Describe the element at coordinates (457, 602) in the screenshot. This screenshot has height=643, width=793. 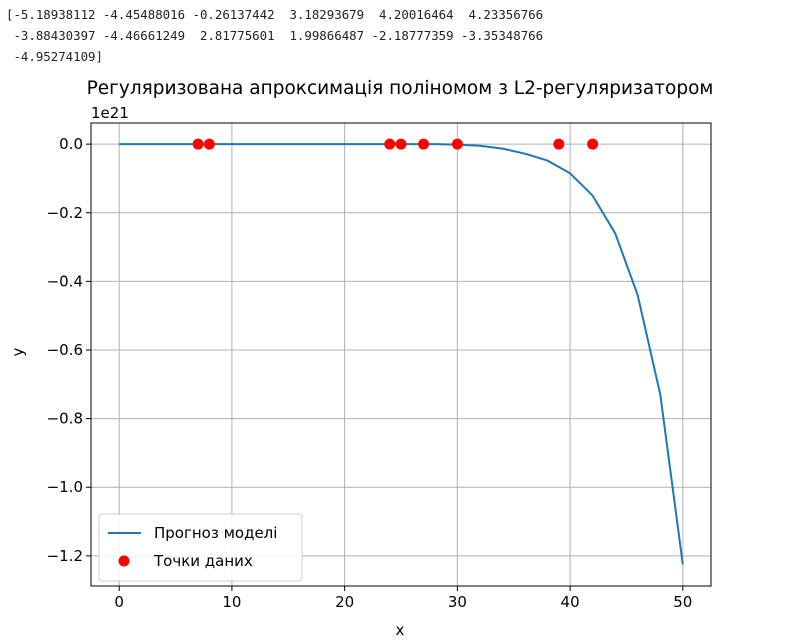
I see `x-tick-label: 30` at that location.